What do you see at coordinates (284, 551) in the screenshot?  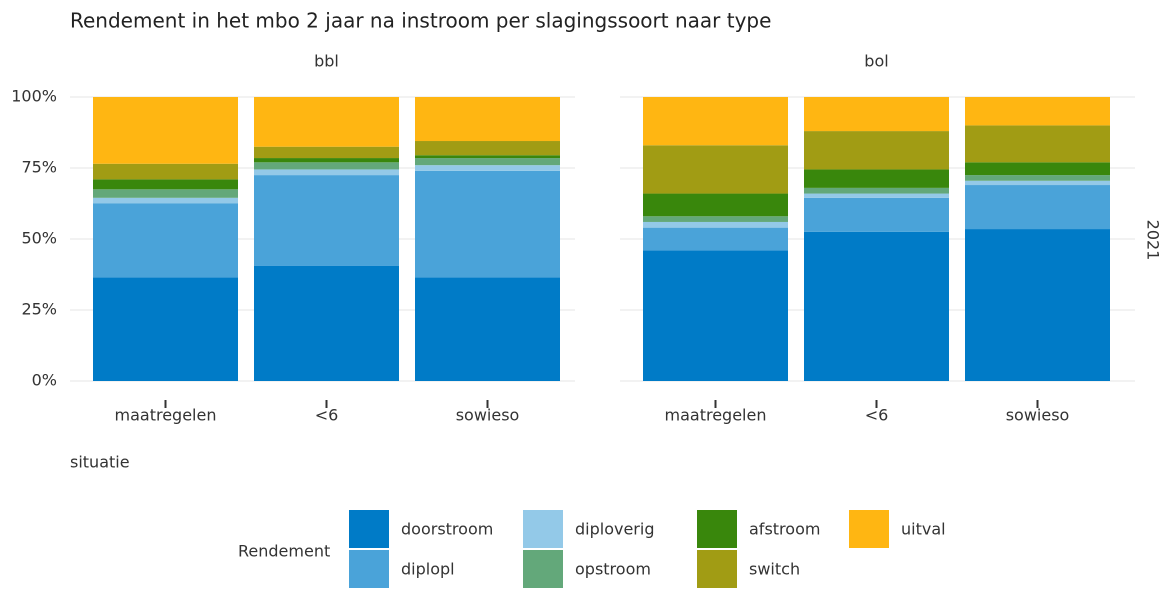 I see `legend-title: Rendement` at bounding box center [284, 551].